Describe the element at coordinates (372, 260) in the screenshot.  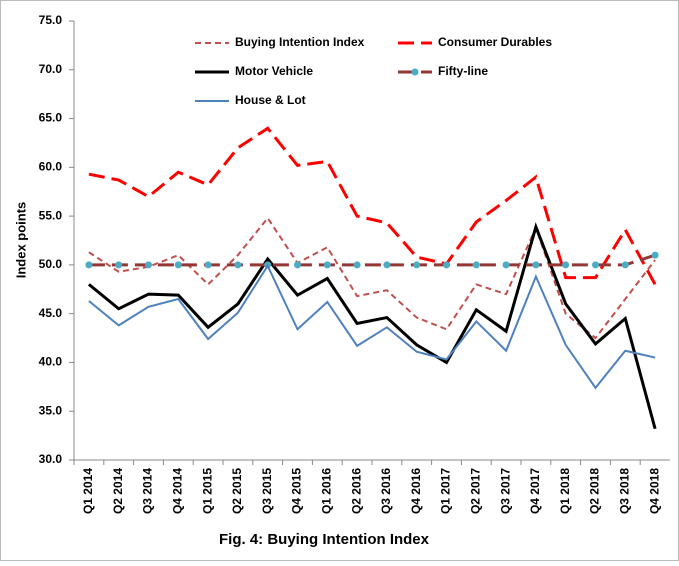
I see `series-line` at that location.